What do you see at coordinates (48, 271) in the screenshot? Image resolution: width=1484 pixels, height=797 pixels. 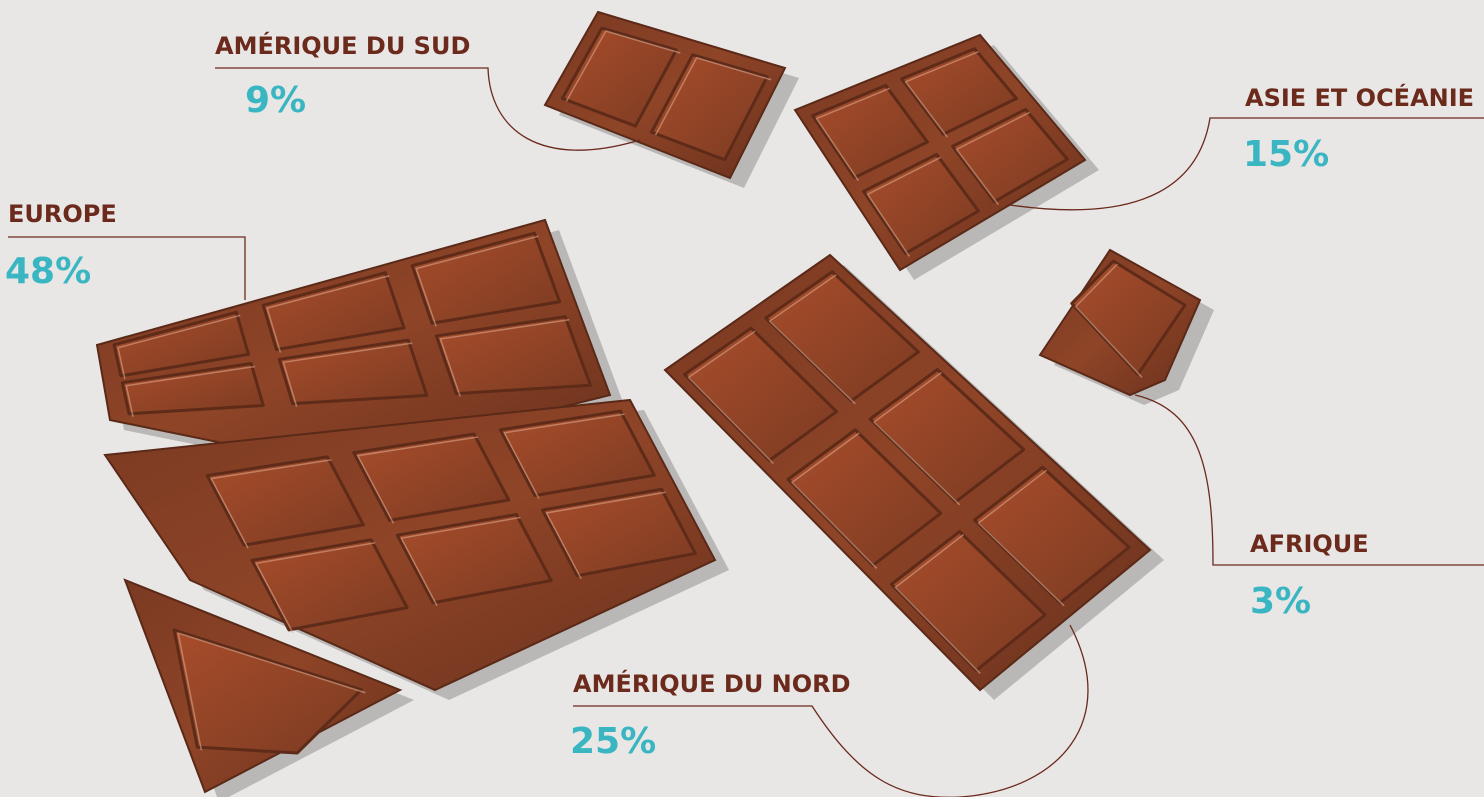 I see `region-share: 48%` at bounding box center [48, 271].